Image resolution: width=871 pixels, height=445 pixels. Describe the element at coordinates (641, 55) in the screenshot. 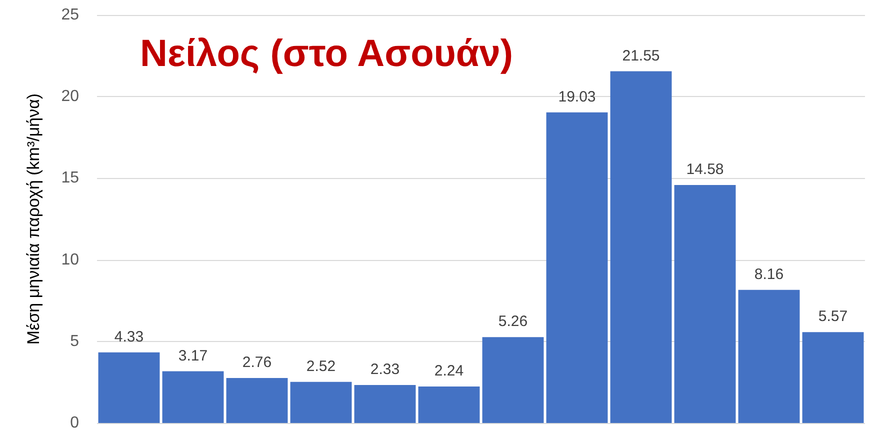

I see `data-label: 21.55` at that location.